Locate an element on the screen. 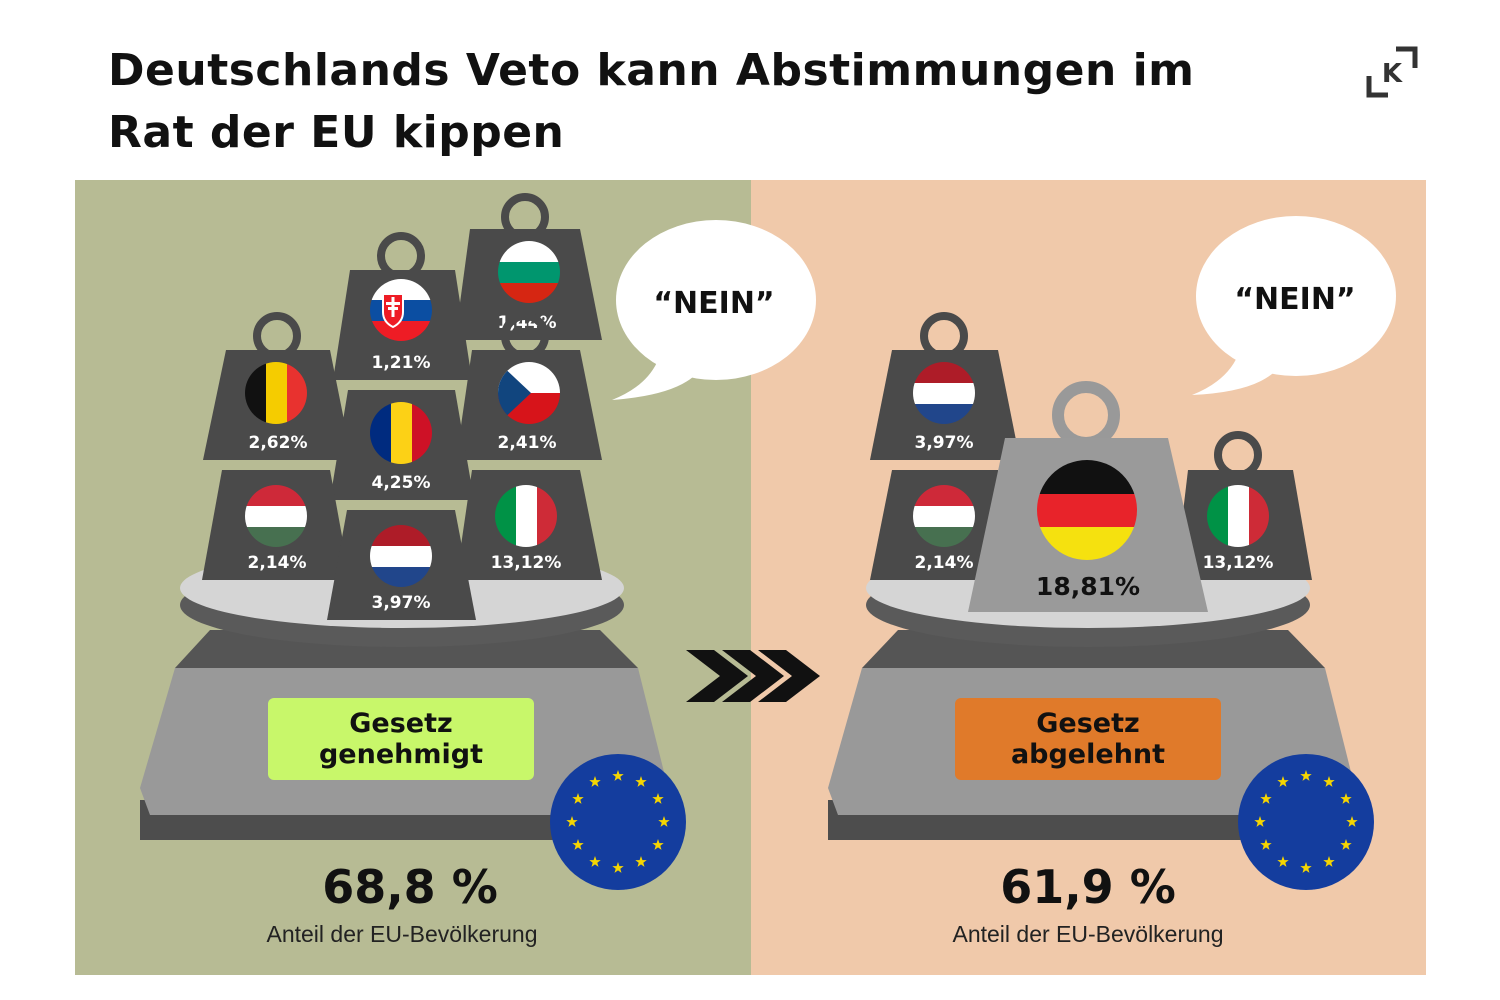 The width and height of the screenshot is (1500, 1000). weight-czechia: 2,41% is located at coordinates (529, 386).